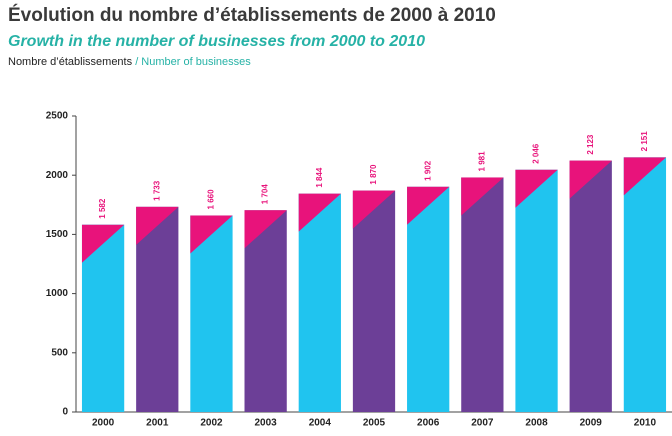  What do you see at coordinates (193, 62) in the screenshot?
I see `axis-label-en: / Number of businesses` at bounding box center [193, 62].